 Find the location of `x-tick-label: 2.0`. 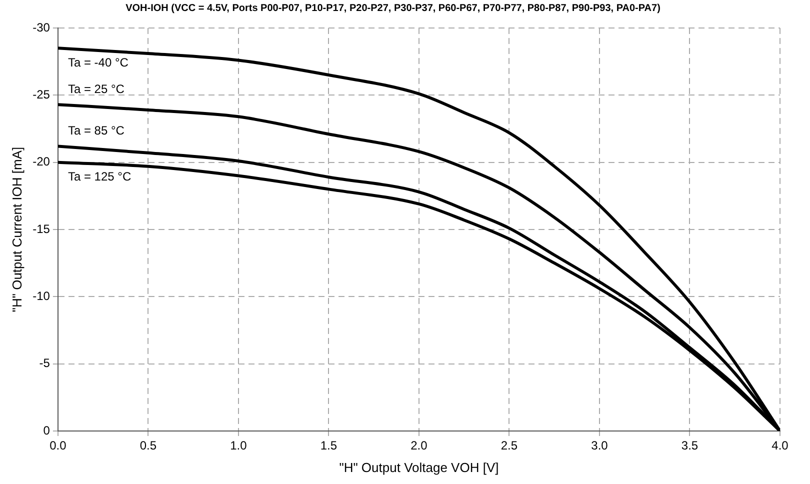

x-tick-label: 2.0 is located at coordinates (419, 445).